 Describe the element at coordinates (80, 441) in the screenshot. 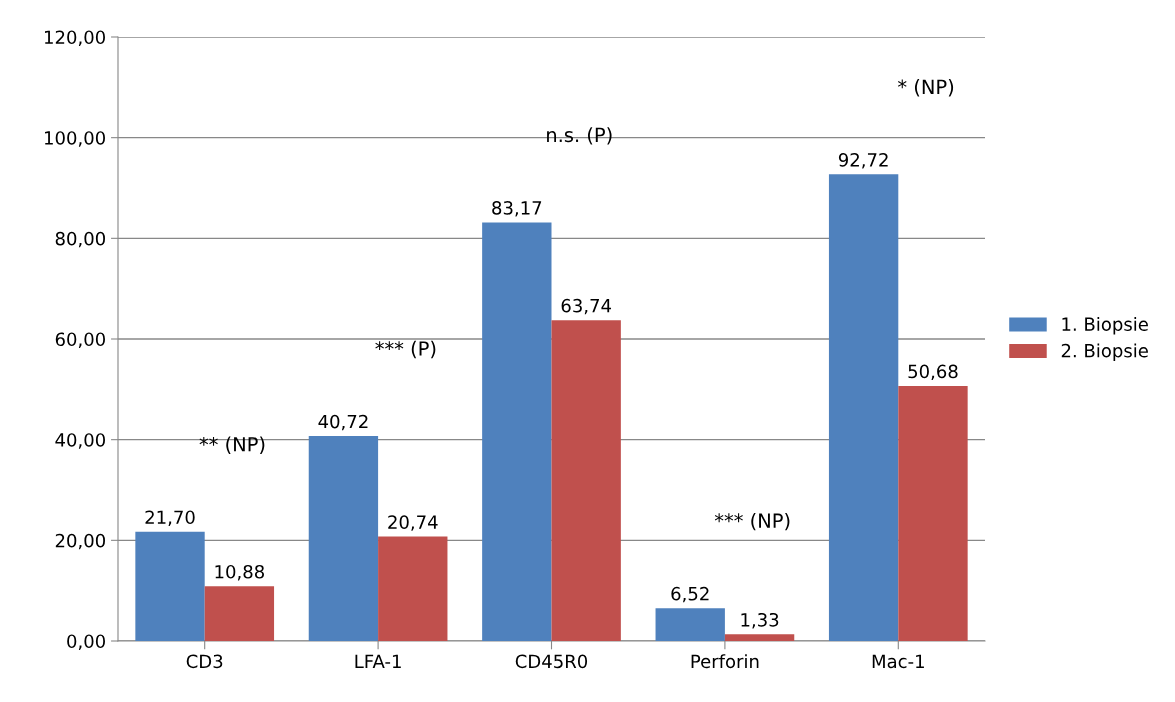

I see `y-tick-label: 40,00` at that location.